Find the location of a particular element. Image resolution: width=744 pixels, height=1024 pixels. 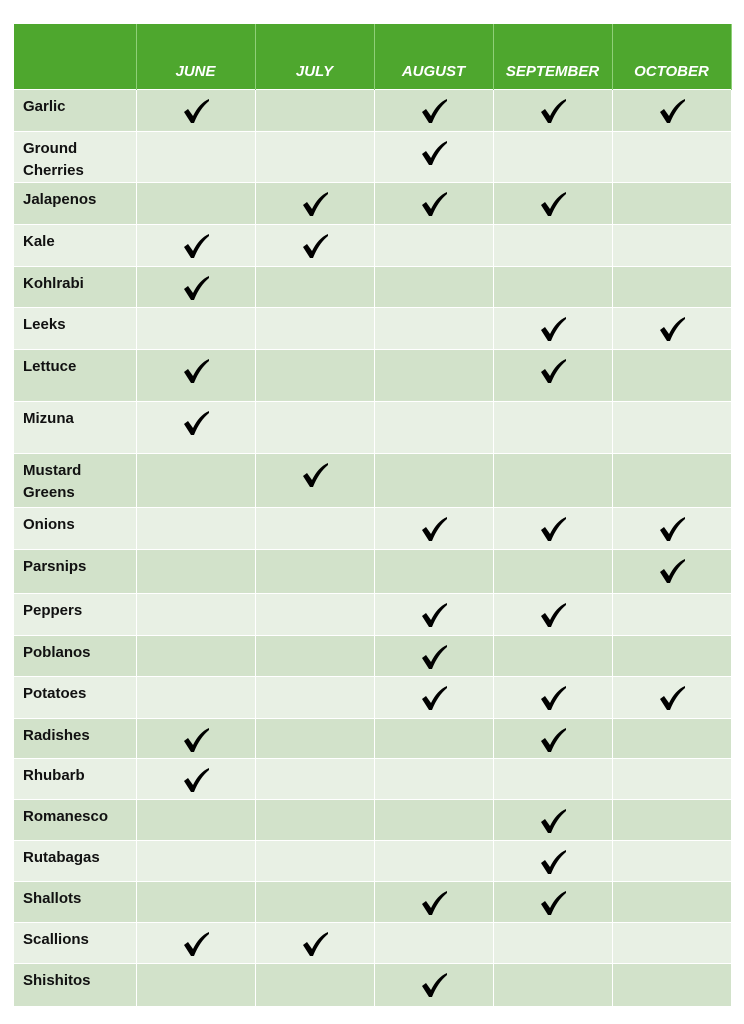

crop-name: Mustard Greens is located at coordinates (75, 480).